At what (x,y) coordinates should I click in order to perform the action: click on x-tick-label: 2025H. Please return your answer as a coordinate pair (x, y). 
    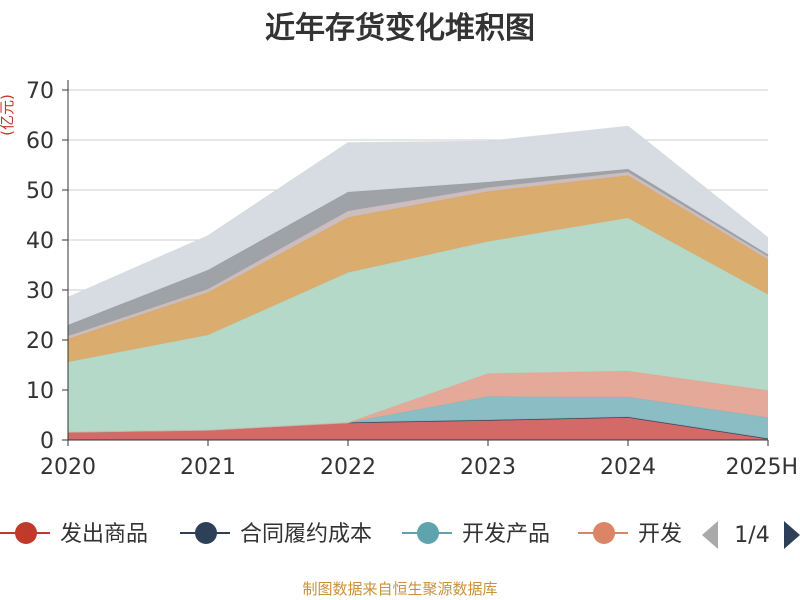
    Looking at the image, I should click on (761, 467).